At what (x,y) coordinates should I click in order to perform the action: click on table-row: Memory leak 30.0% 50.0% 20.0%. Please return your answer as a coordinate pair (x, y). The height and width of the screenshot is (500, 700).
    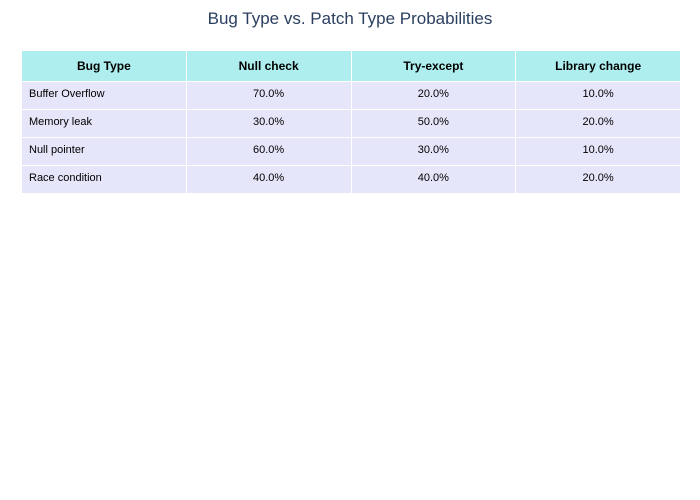
    Looking at the image, I should click on (351, 123).